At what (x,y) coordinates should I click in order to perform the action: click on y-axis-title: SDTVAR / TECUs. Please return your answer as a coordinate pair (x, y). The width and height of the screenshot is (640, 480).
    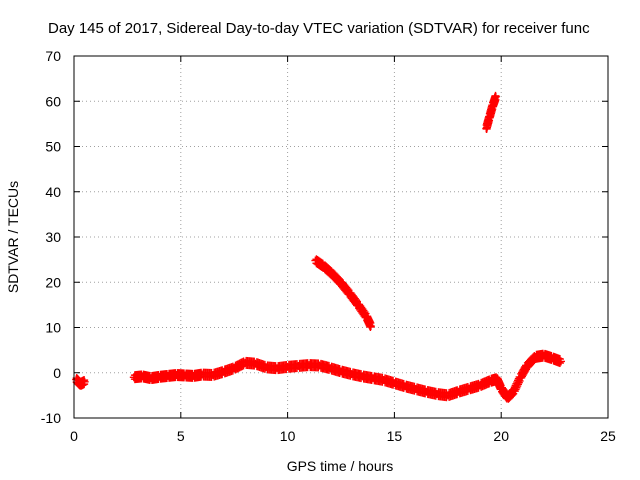
    Looking at the image, I should click on (13, 237).